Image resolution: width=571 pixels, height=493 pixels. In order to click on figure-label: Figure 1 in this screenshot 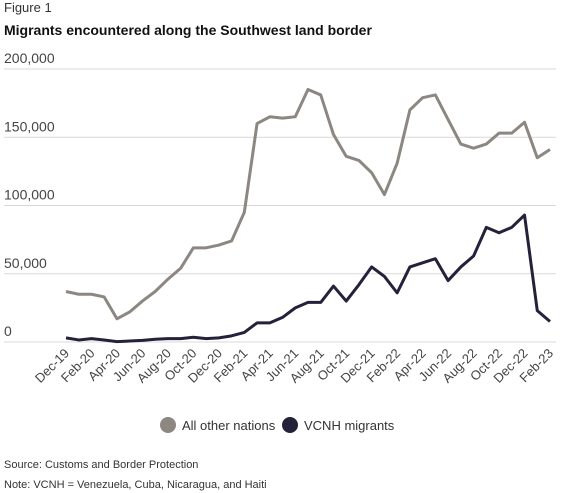, I will do `click(28, 7)`.